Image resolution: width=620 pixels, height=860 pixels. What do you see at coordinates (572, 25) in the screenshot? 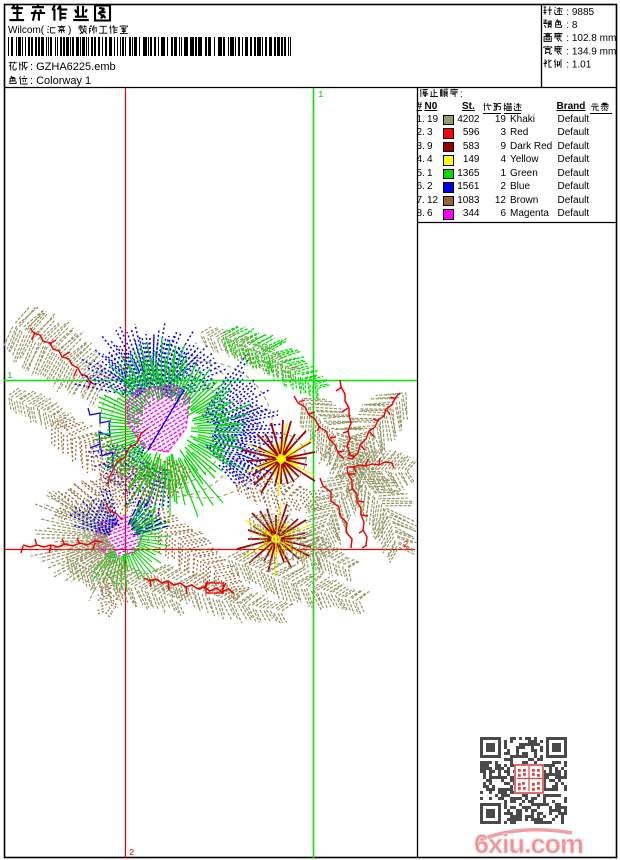
I see `svg-text:: 8: : 8` at bounding box center [572, 25].